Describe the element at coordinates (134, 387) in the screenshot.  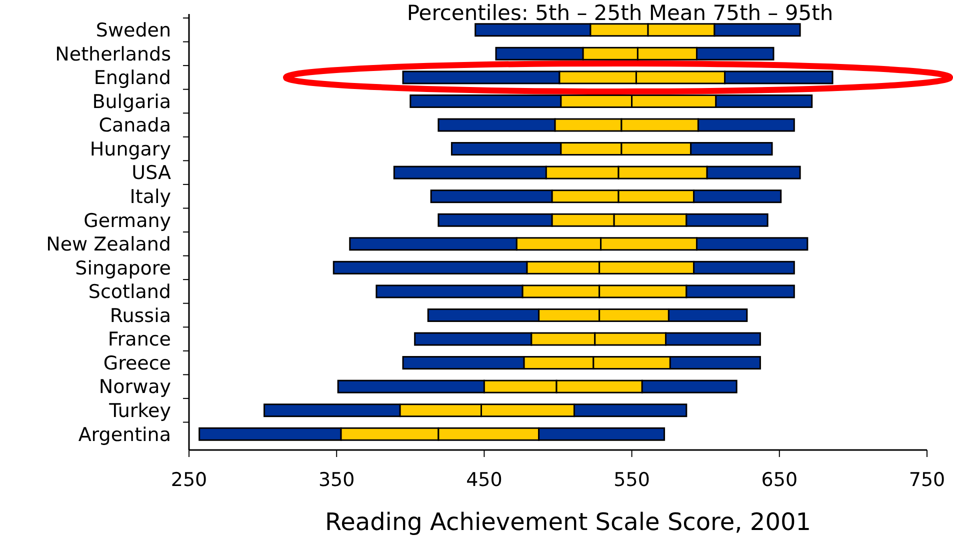
I see `y-tick-label: Norway` at that location.